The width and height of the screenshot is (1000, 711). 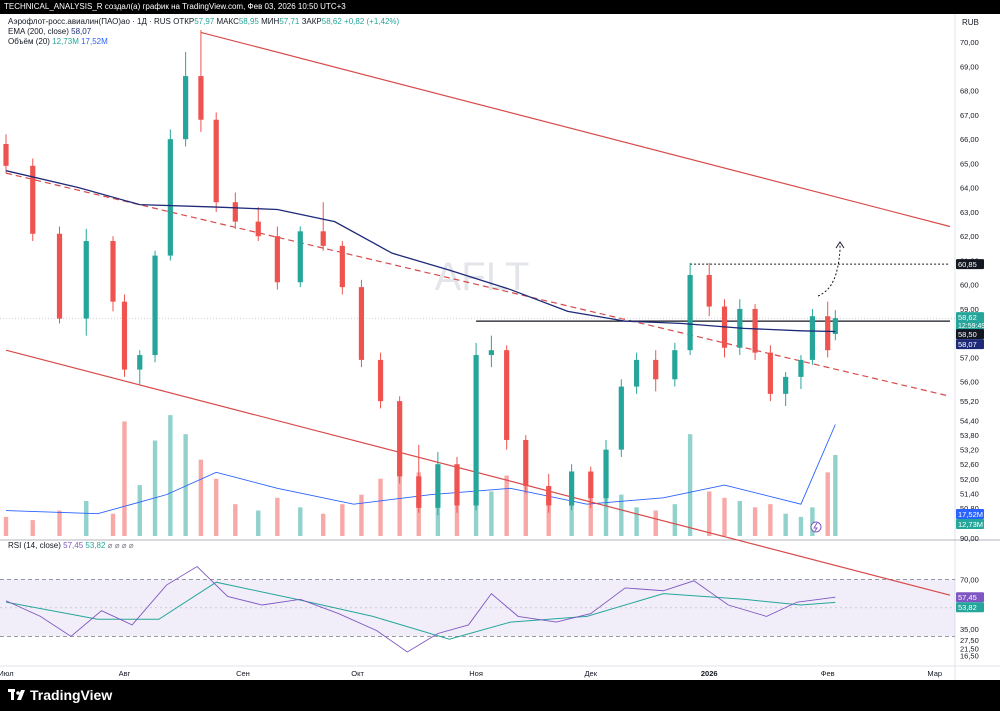 I want to click on price-tick-label: 67,00, so click(x=969, y=115).